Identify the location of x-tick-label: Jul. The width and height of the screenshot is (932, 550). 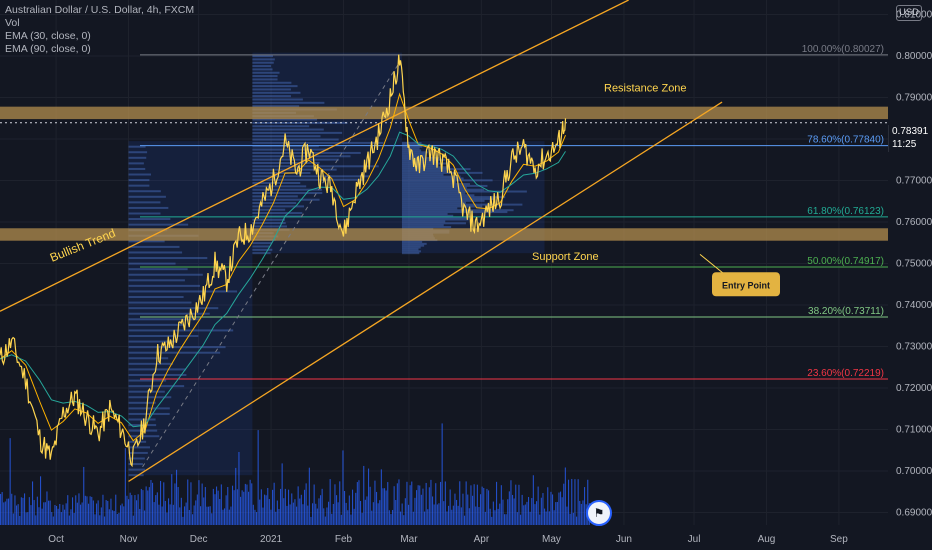
(694, 539).